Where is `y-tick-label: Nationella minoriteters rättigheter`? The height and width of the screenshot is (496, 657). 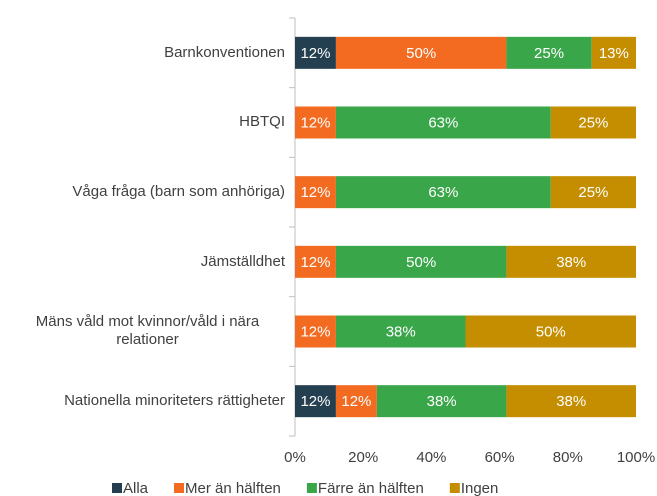 y-tick-label: Nationella minoriteters rättigheter is located at coordinates (142, 401).